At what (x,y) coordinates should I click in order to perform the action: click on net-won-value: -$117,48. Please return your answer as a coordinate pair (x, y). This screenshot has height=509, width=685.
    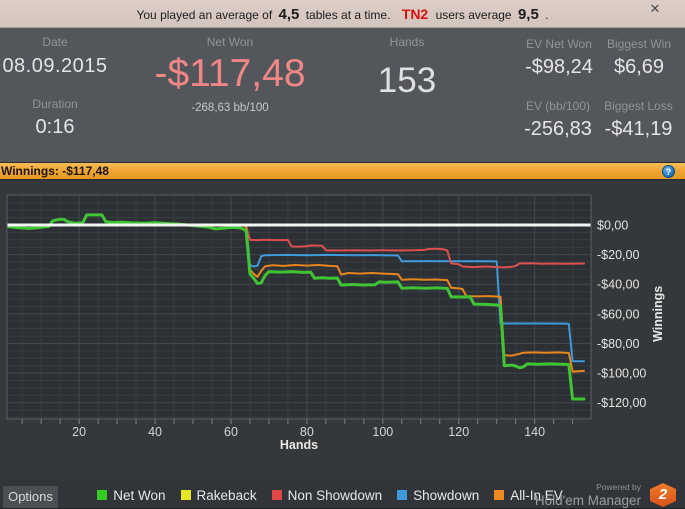
    Looking at the image, I should click on (230, 73).